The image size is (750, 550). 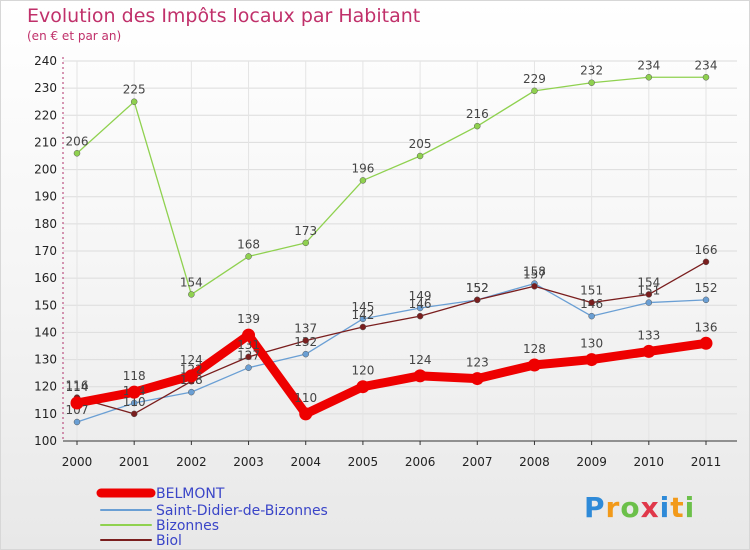 I want to click on data-label: 116, so click(x=77, y=386).